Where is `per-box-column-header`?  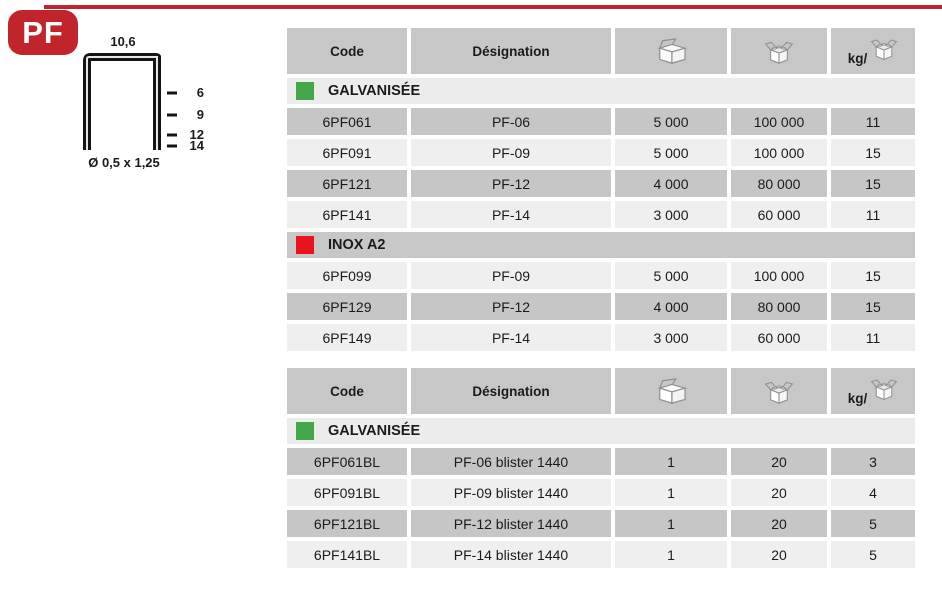
per-box-column-header is located at coordinates (671, 391).